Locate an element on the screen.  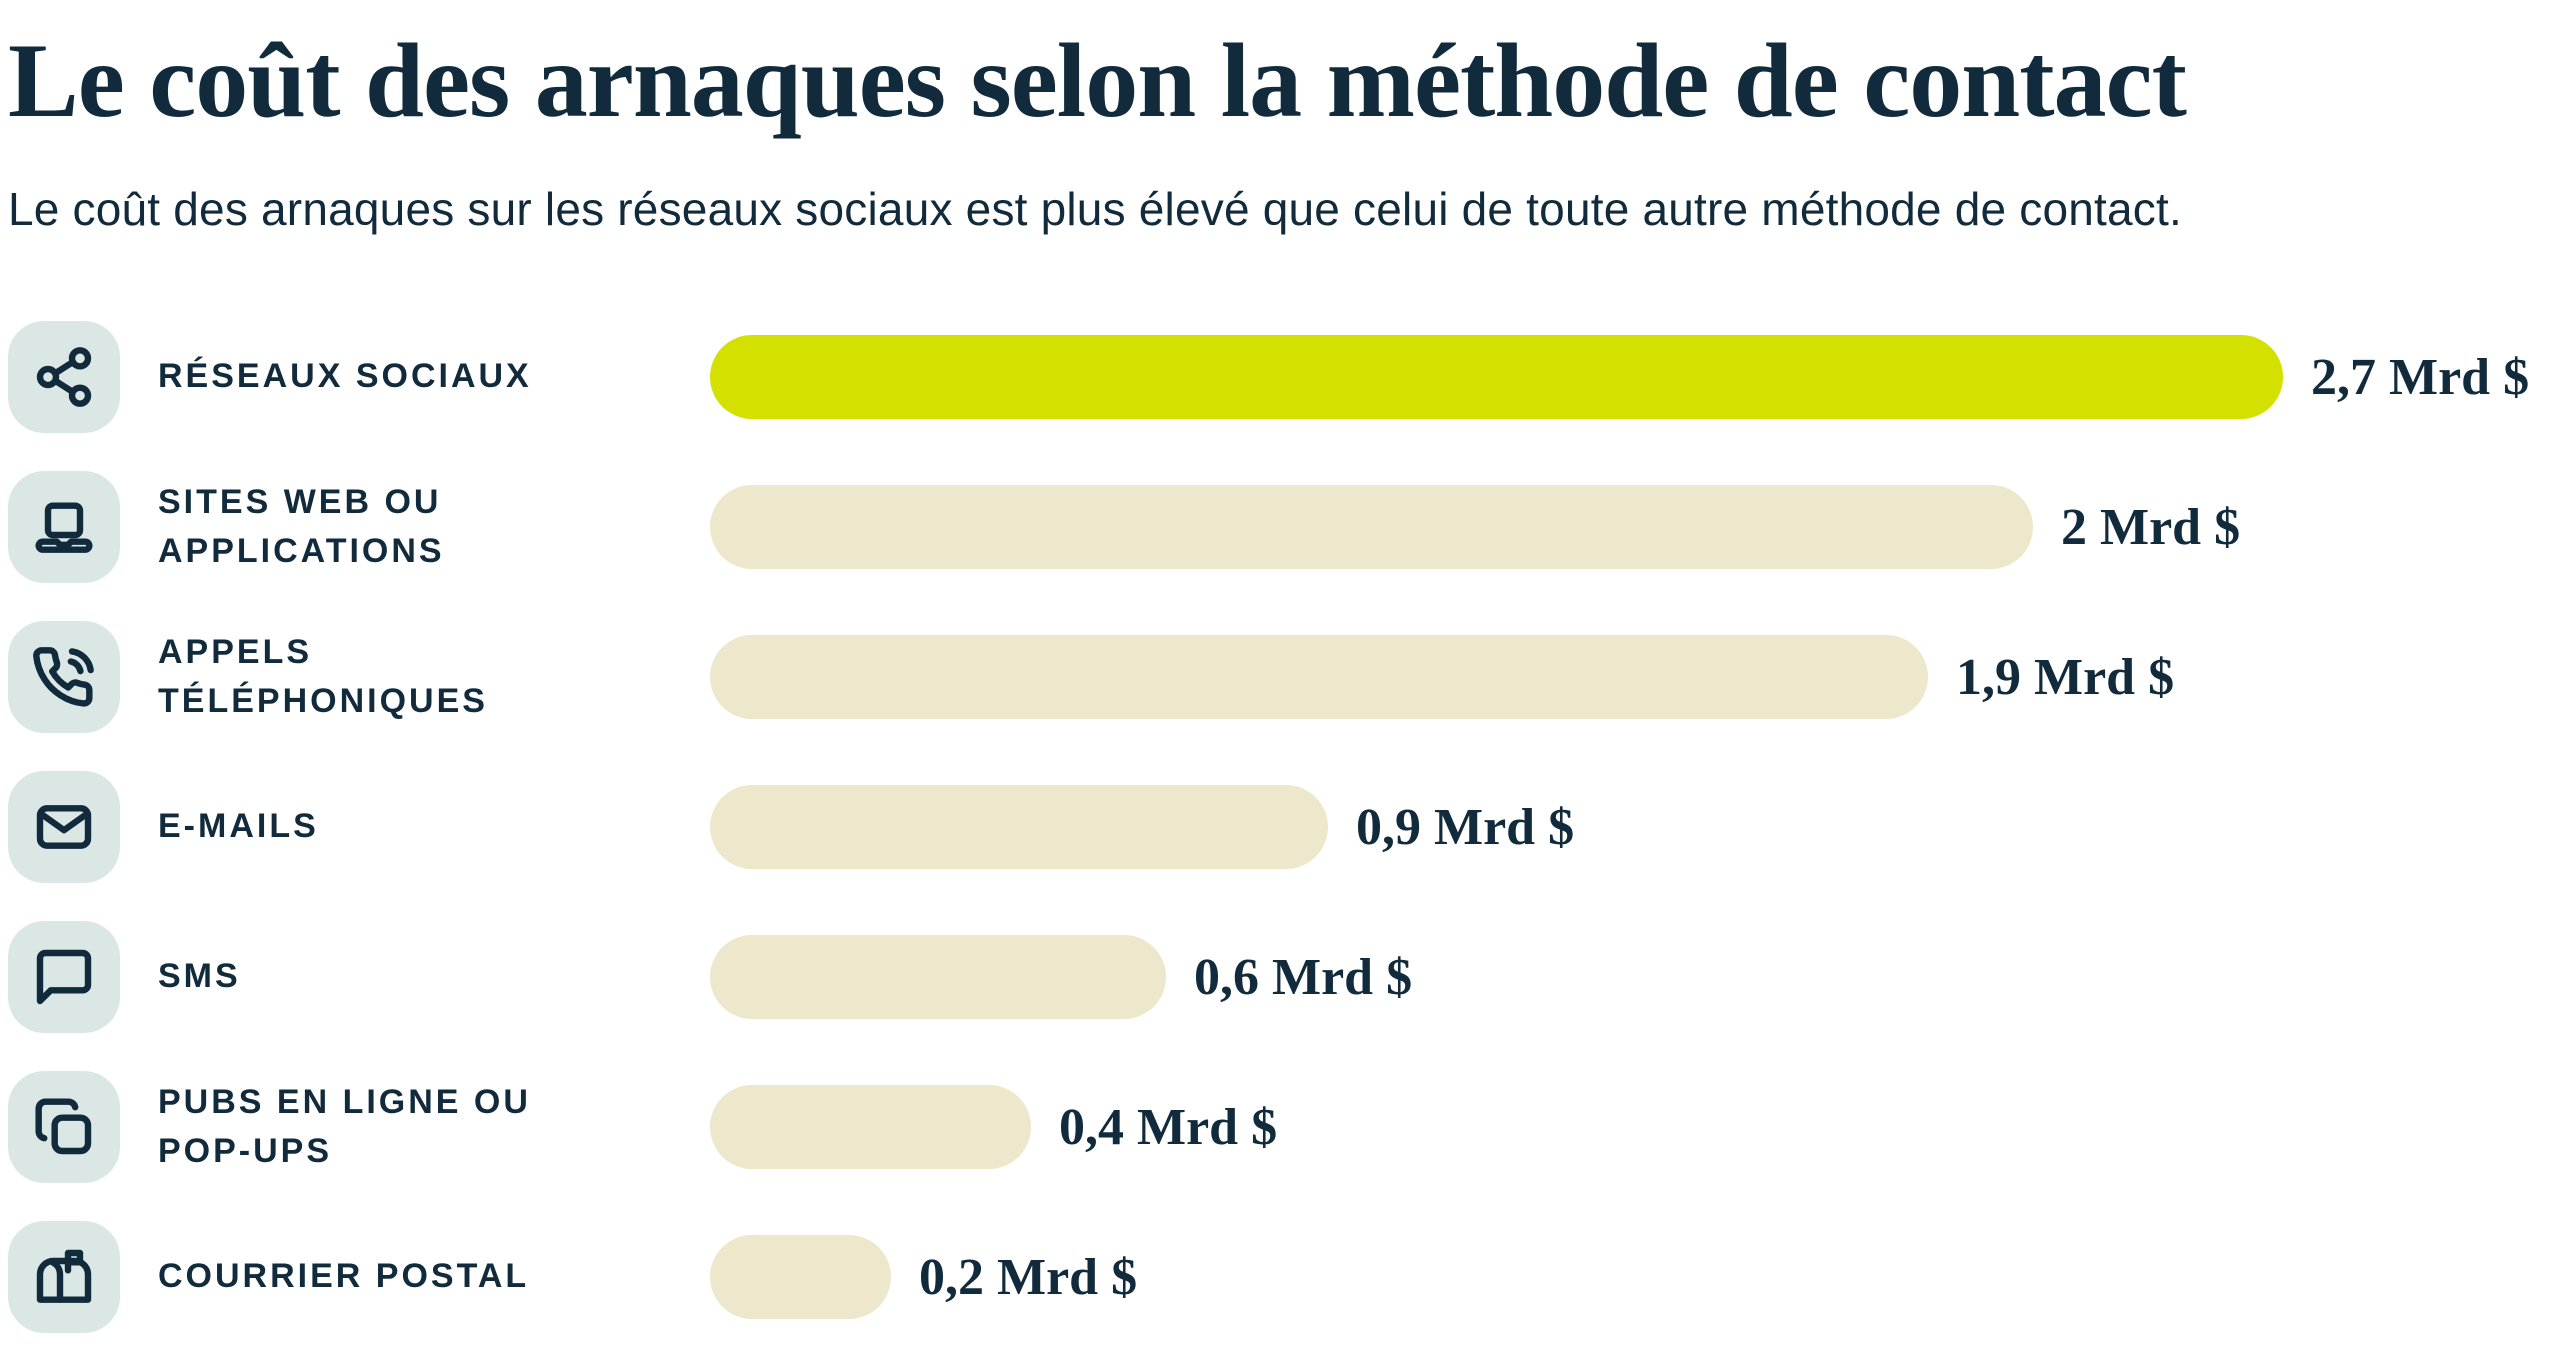
chart-row-courrier: COURRIER POSTAL 0,2 Mrd $ is located at coordinates (1284, 1277).